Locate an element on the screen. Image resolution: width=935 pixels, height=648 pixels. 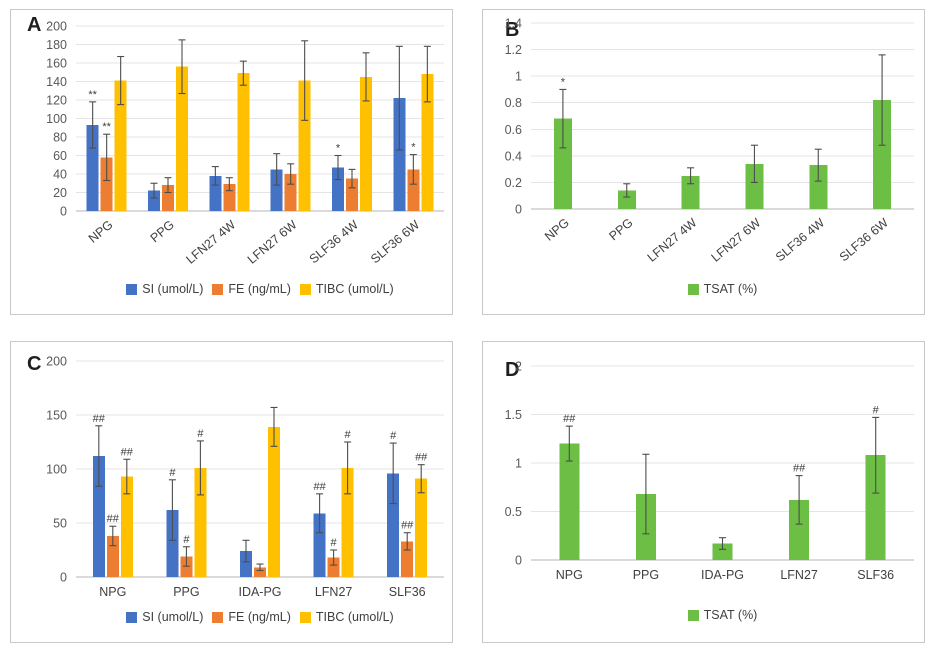
y-tick-label: 2 is located at coordinates (518, 367).